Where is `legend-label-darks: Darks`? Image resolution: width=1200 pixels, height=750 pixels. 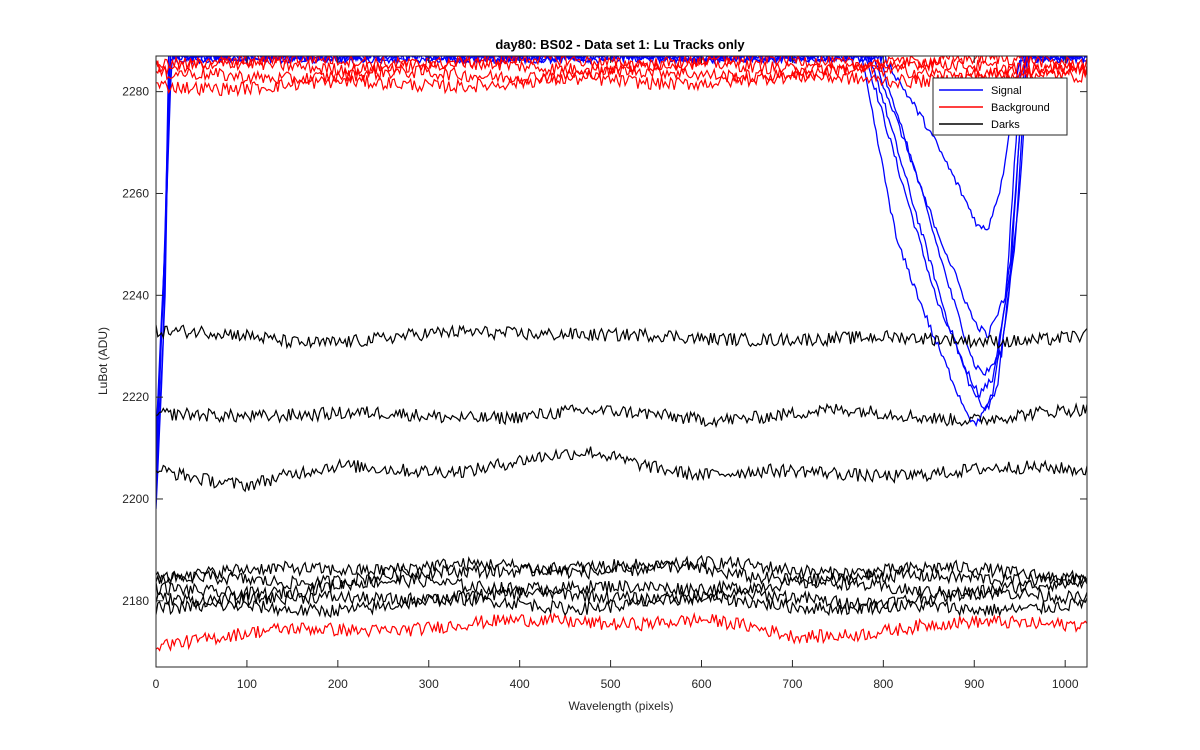 legend-label-darks: Darks is located at coordinates (1005, 125).